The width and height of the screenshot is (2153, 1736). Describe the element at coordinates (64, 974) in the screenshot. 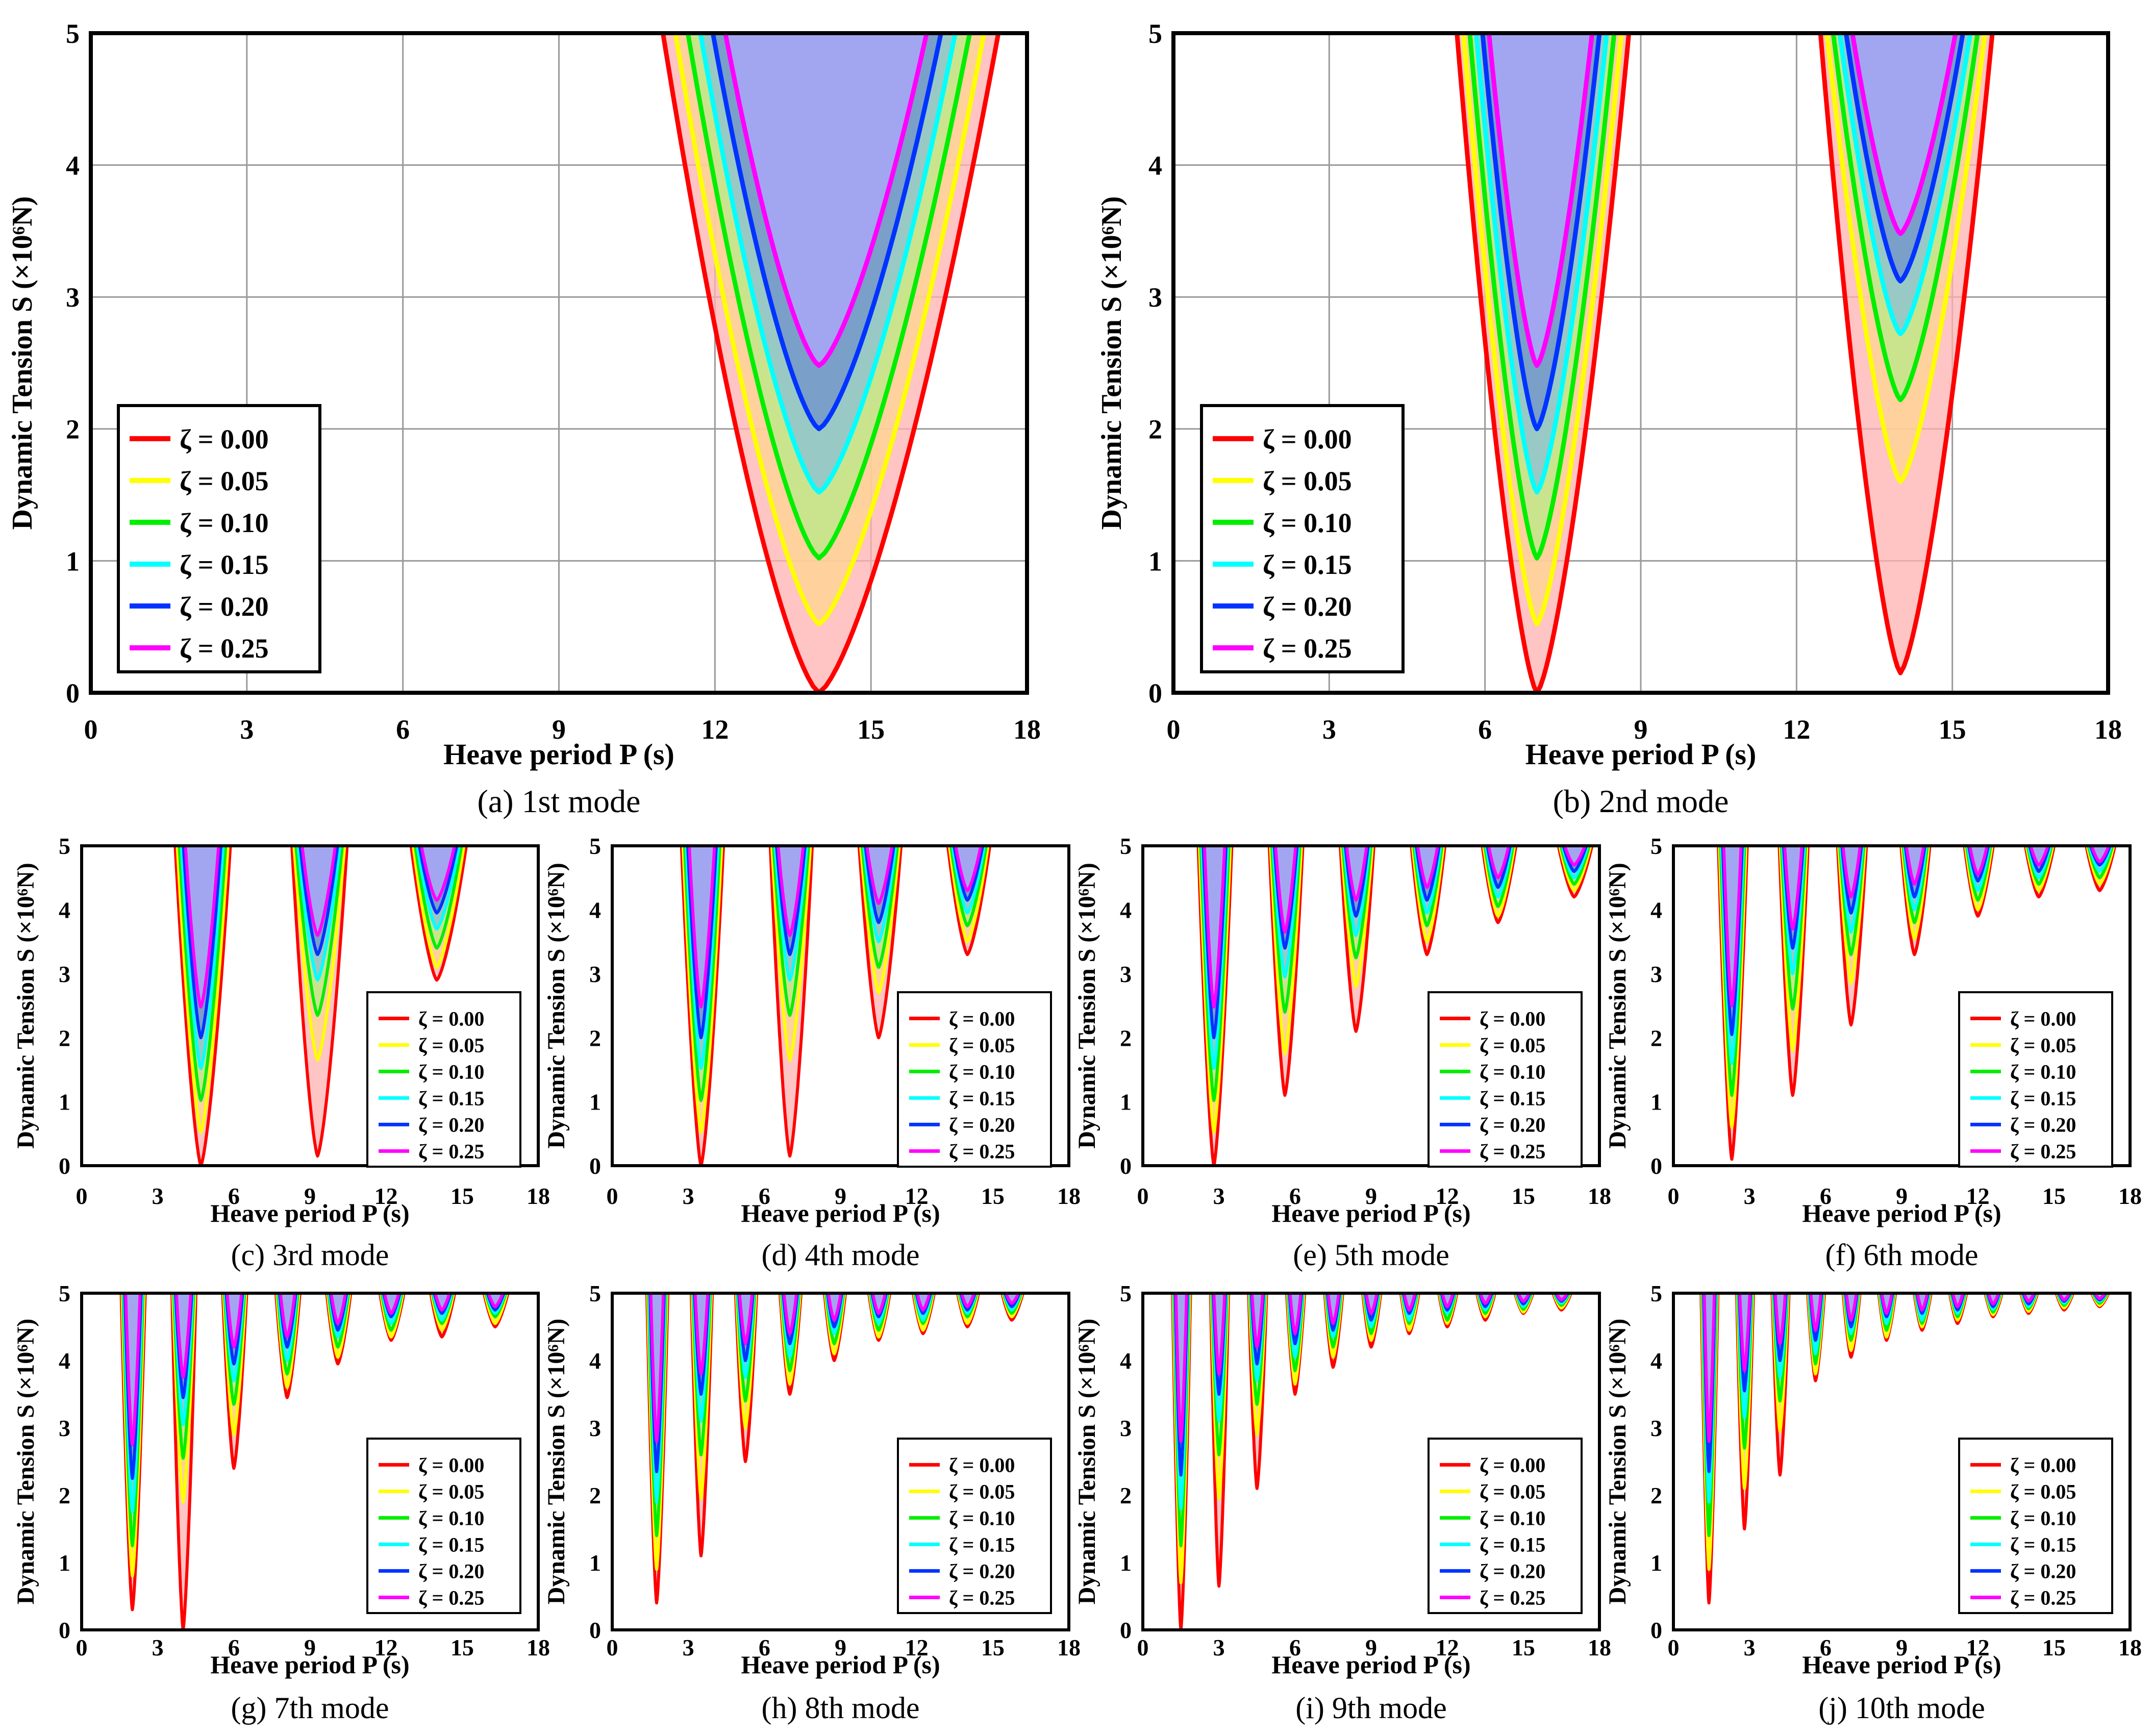

I see `y-tick-label: 3` at that location.